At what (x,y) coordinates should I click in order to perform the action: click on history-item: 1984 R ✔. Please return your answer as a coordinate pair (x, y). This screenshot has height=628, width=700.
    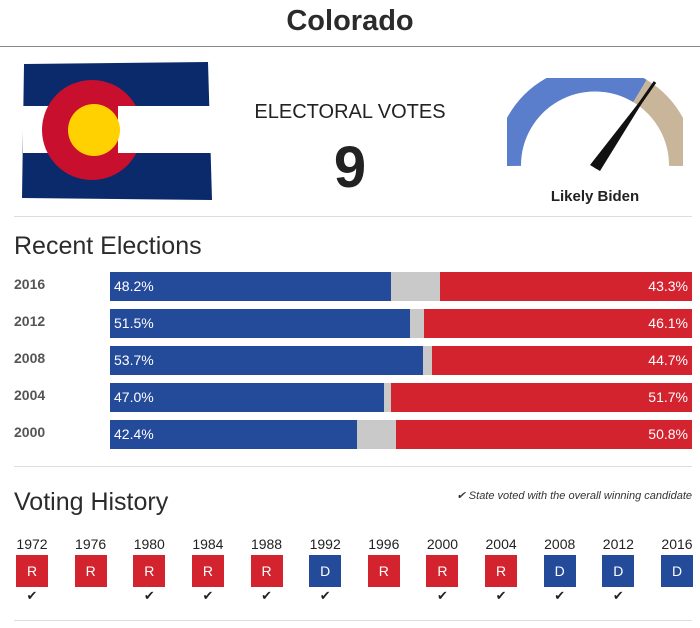
    Looking at the image, I should click on (208, 570).